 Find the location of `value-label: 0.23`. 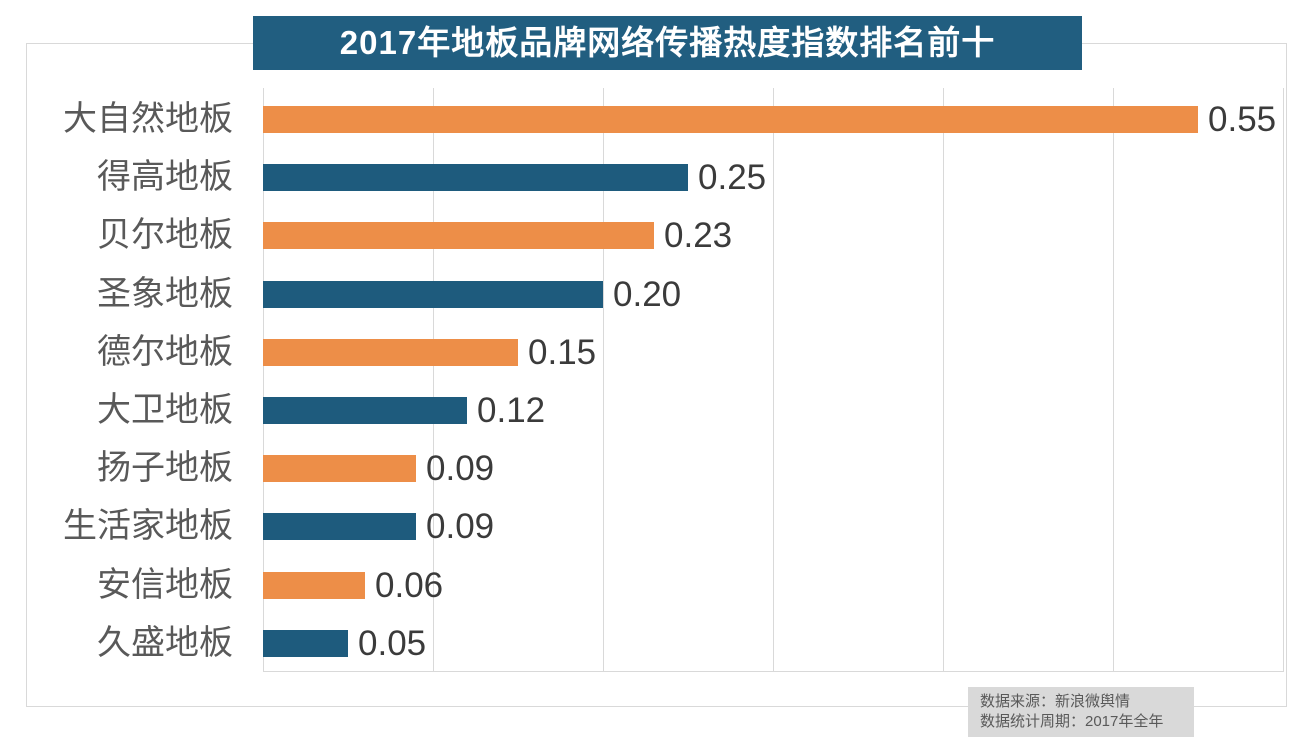

value-label: 0.23 is located at coordinates (698, 235).